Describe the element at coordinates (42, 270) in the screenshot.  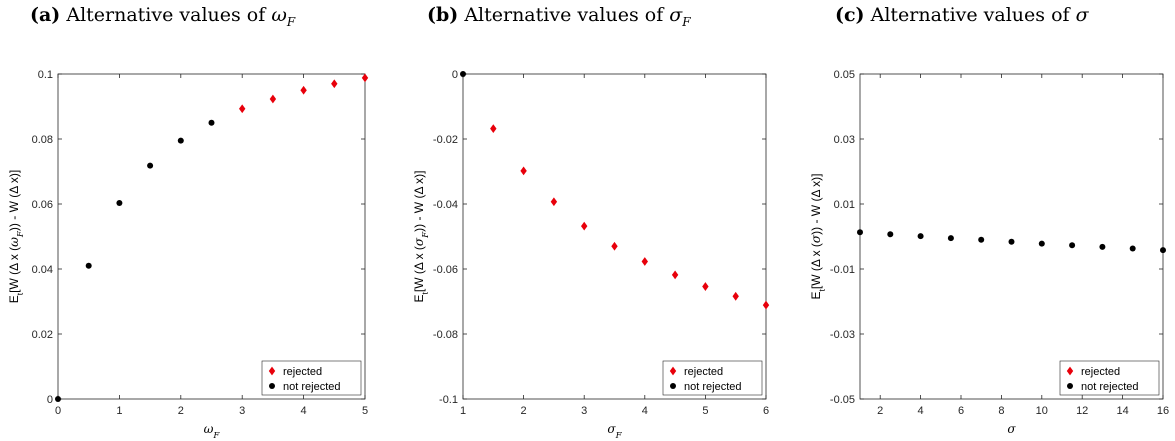
I see `chart-a-ytick-label: 0.04` at that location.